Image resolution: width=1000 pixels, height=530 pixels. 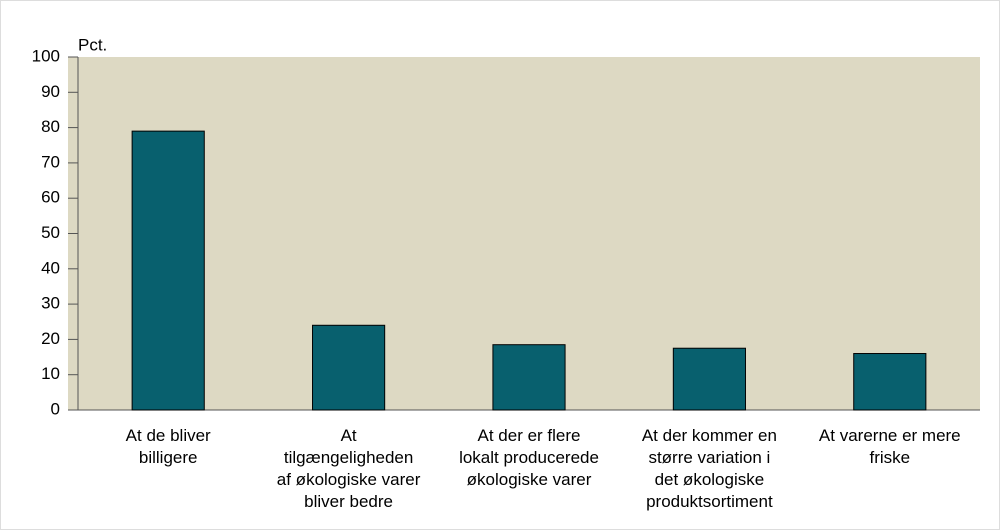 I want to click on x-tick-label-line: tilgængeligheden, so click(x=349, y=457).